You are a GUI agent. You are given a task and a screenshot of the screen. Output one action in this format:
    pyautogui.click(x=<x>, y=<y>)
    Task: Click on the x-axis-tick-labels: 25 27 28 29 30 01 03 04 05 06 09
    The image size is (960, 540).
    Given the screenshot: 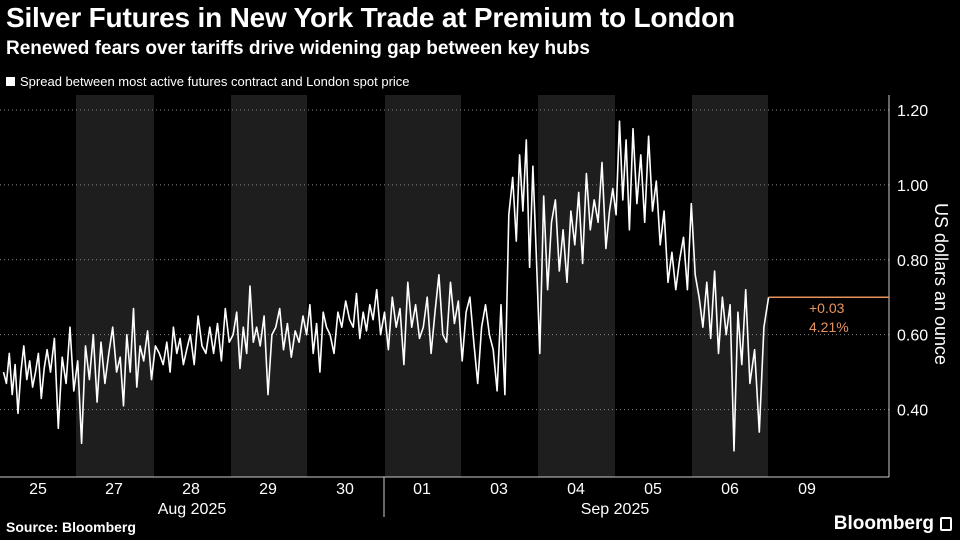 What is the action you would take?
    pyautogui.click(x=422, y=489)
    